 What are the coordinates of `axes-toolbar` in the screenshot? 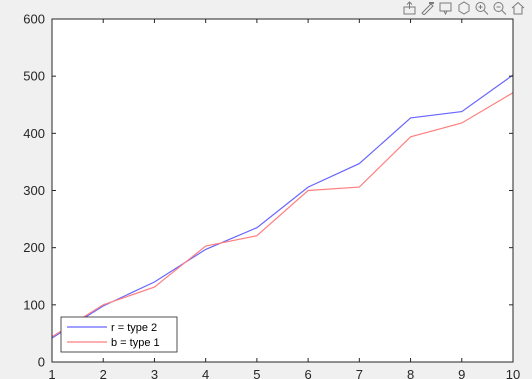 It's located at (464, 8).